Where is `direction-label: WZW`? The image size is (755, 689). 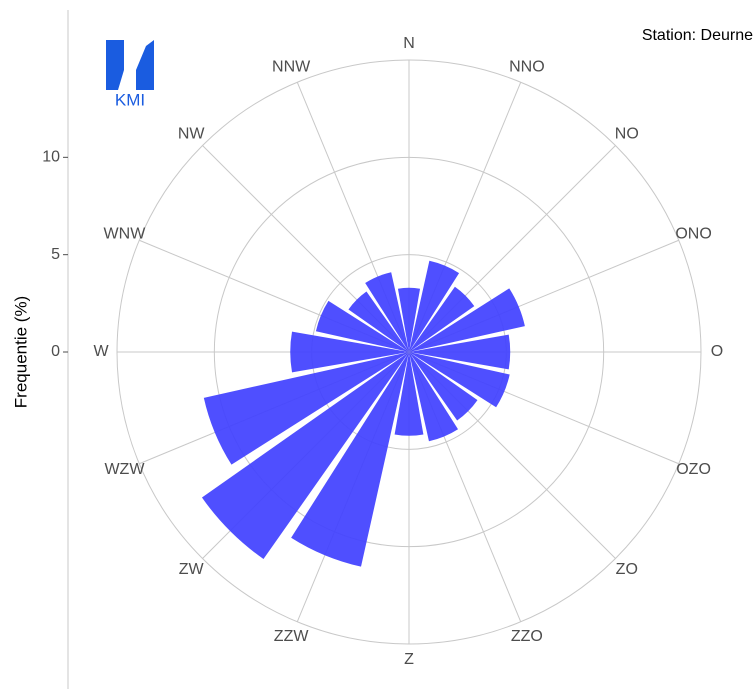
direction-label: WZW is located at coordinates (124, 469).